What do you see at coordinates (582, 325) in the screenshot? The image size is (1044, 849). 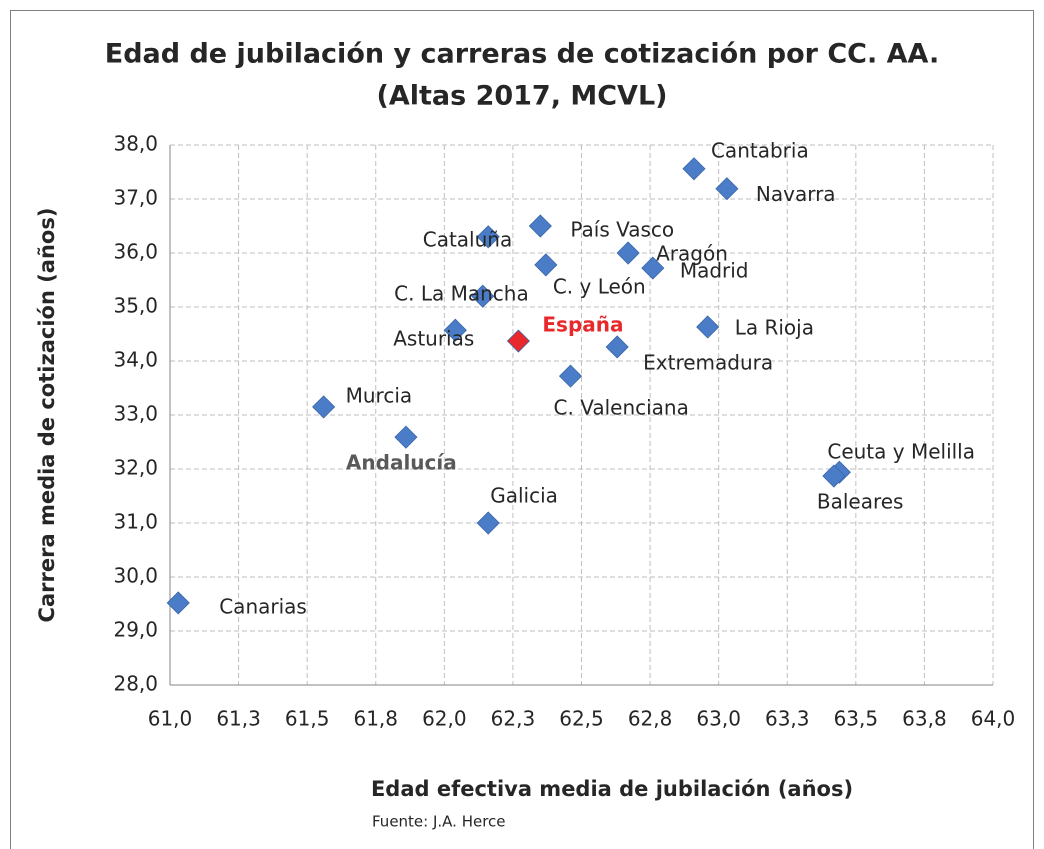 I see `point-label: España` at bounding box center [582, 325].